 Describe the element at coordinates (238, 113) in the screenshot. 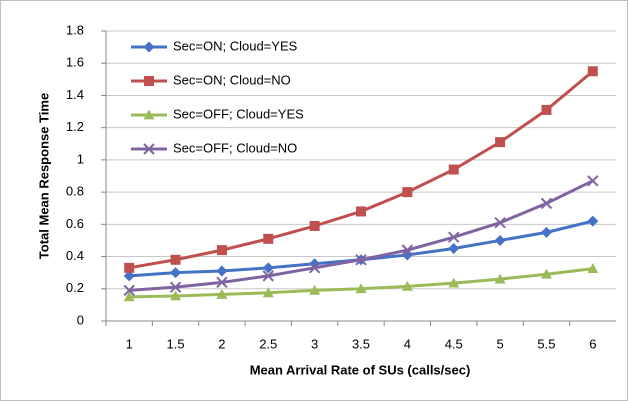

I see `legend-label: Sec=OFF; Cloud=YES` at that location.